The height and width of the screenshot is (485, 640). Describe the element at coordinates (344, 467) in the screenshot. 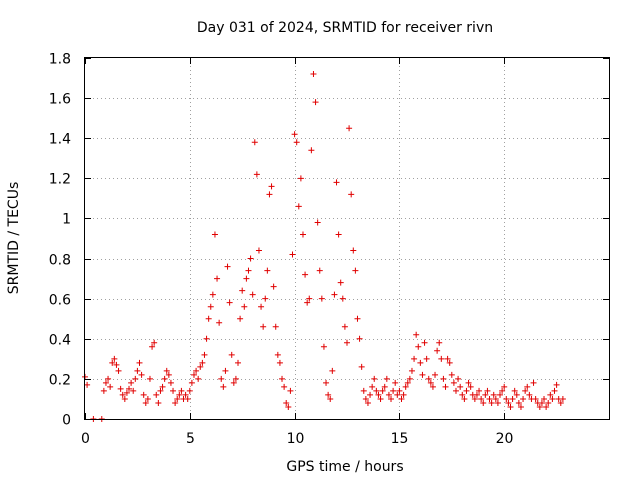

I see `x-axis-label: GPS time / hours` at that location.